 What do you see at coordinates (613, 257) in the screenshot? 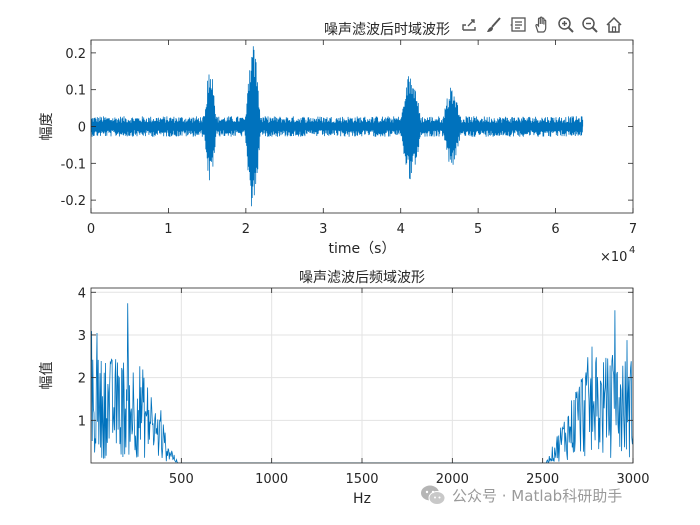
I see `x-exponent-label: ×10` at bounding box center [613, 257].